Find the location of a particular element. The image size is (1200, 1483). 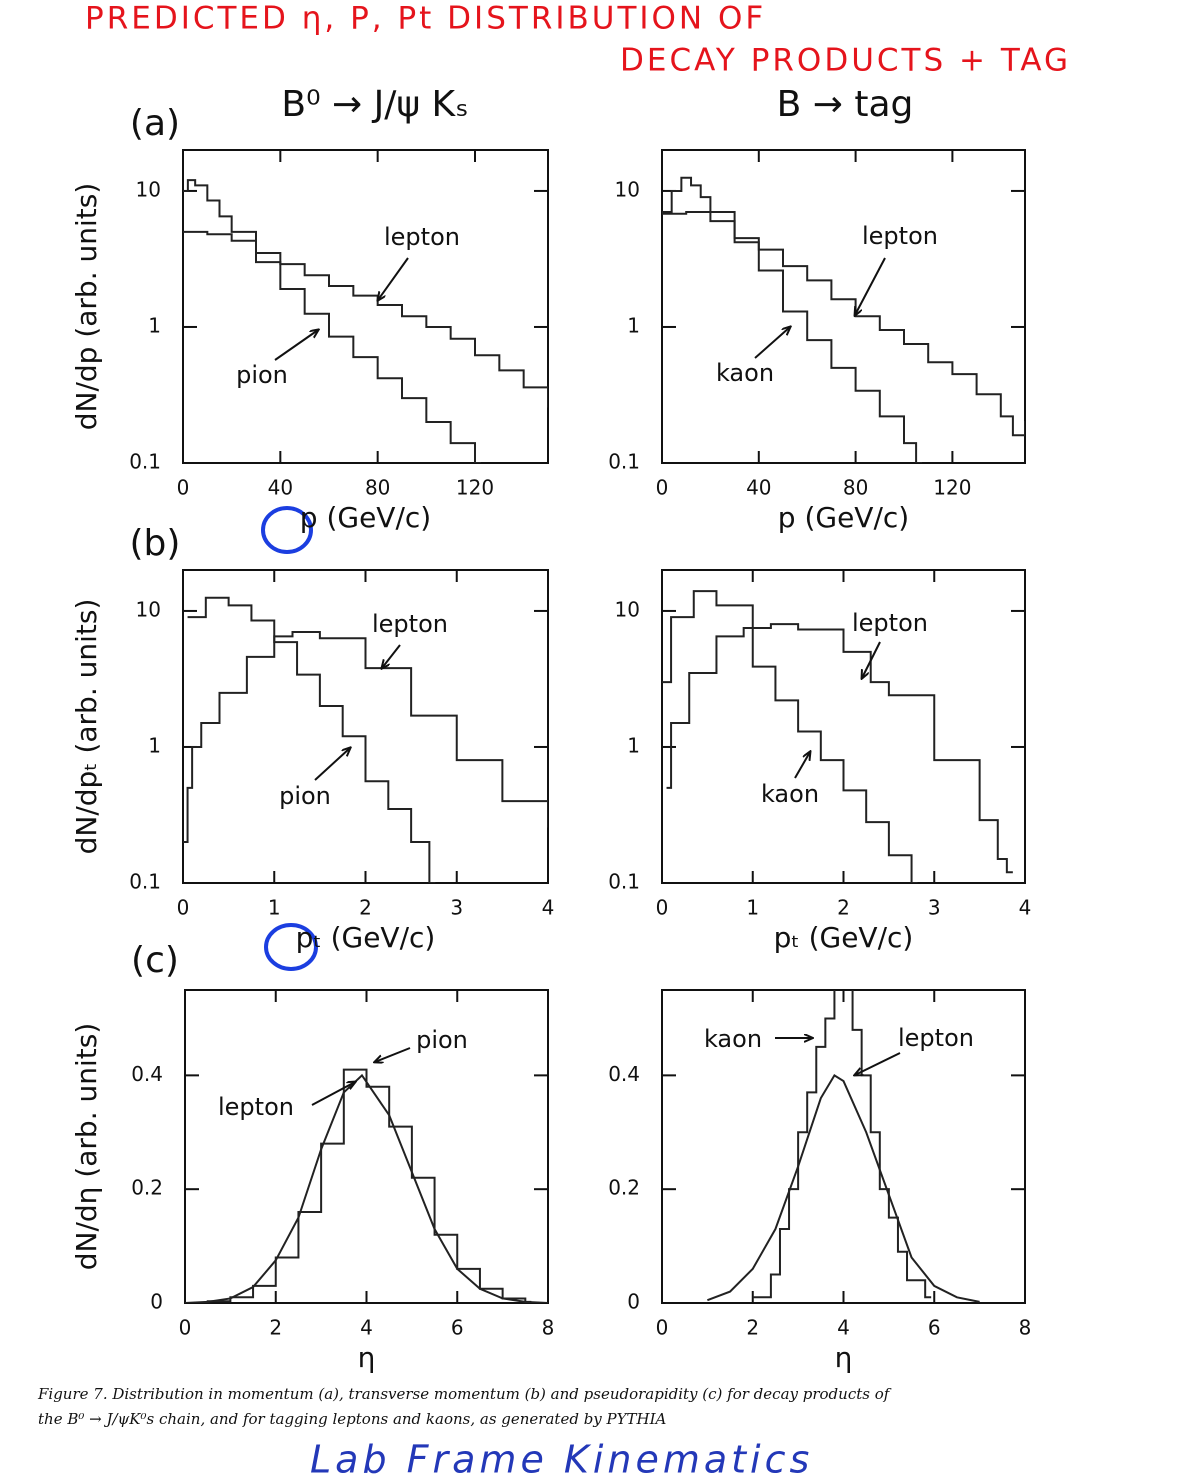

y-axis-label: dN/dη (arb. units) is located at coordinates (86, 1147).